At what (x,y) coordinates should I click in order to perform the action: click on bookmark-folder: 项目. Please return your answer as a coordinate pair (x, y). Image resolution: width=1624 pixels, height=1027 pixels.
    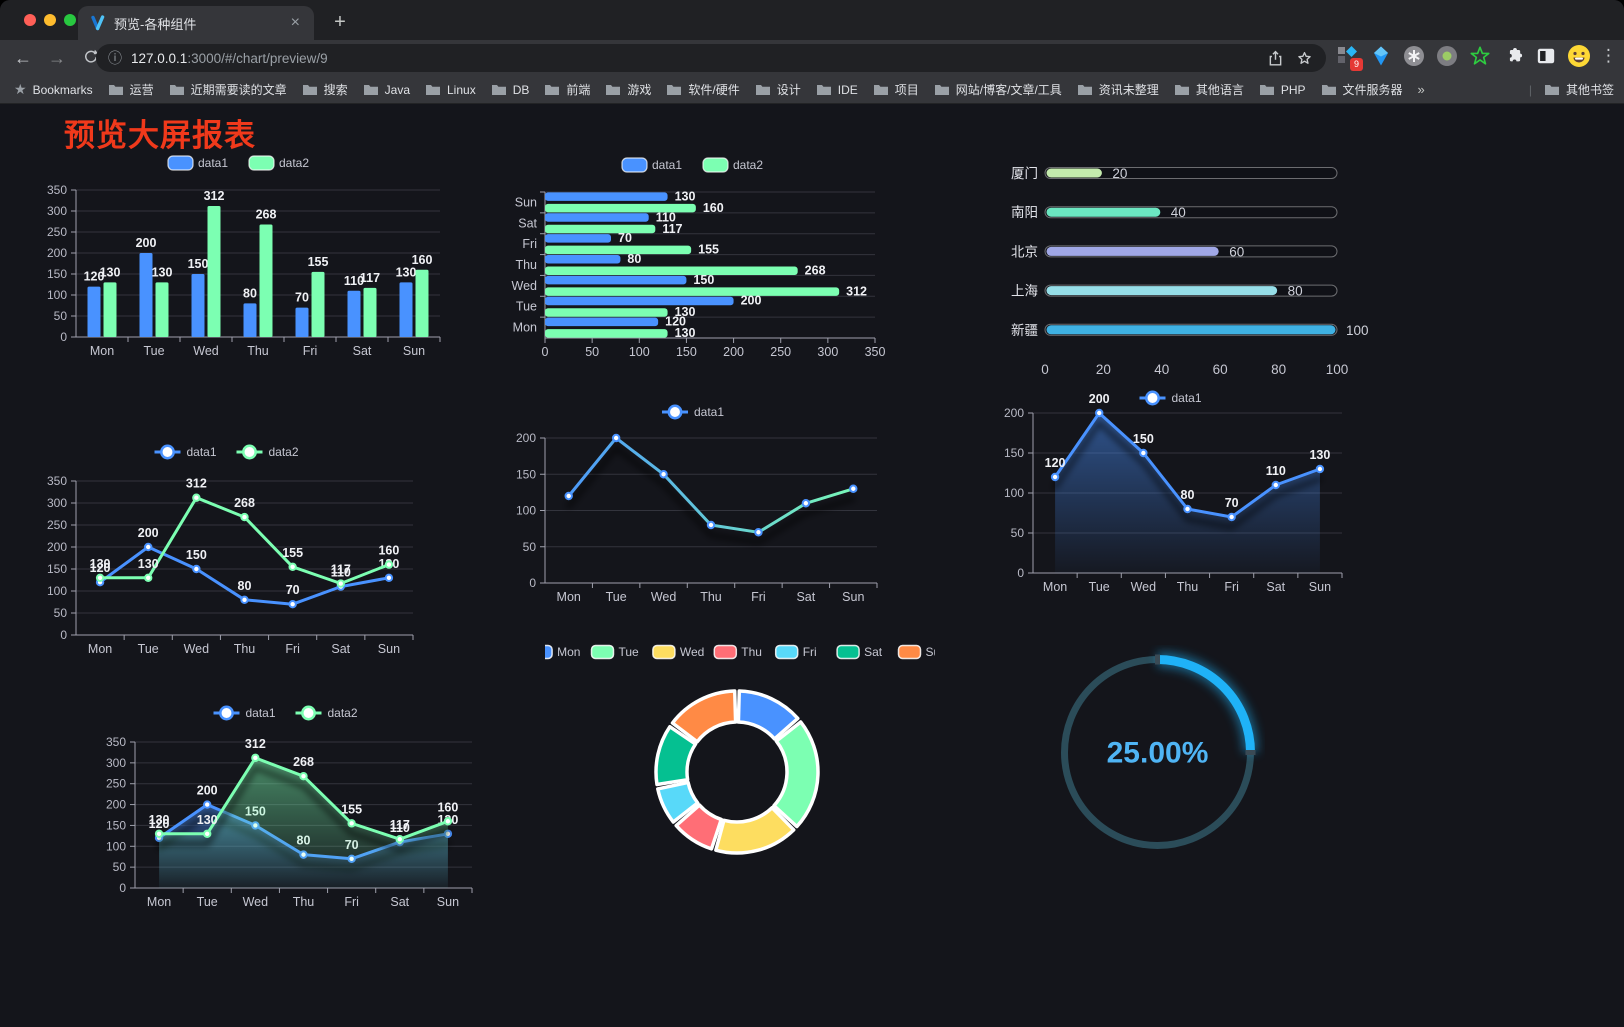
    Looking at the image, I should click on (896, 89).